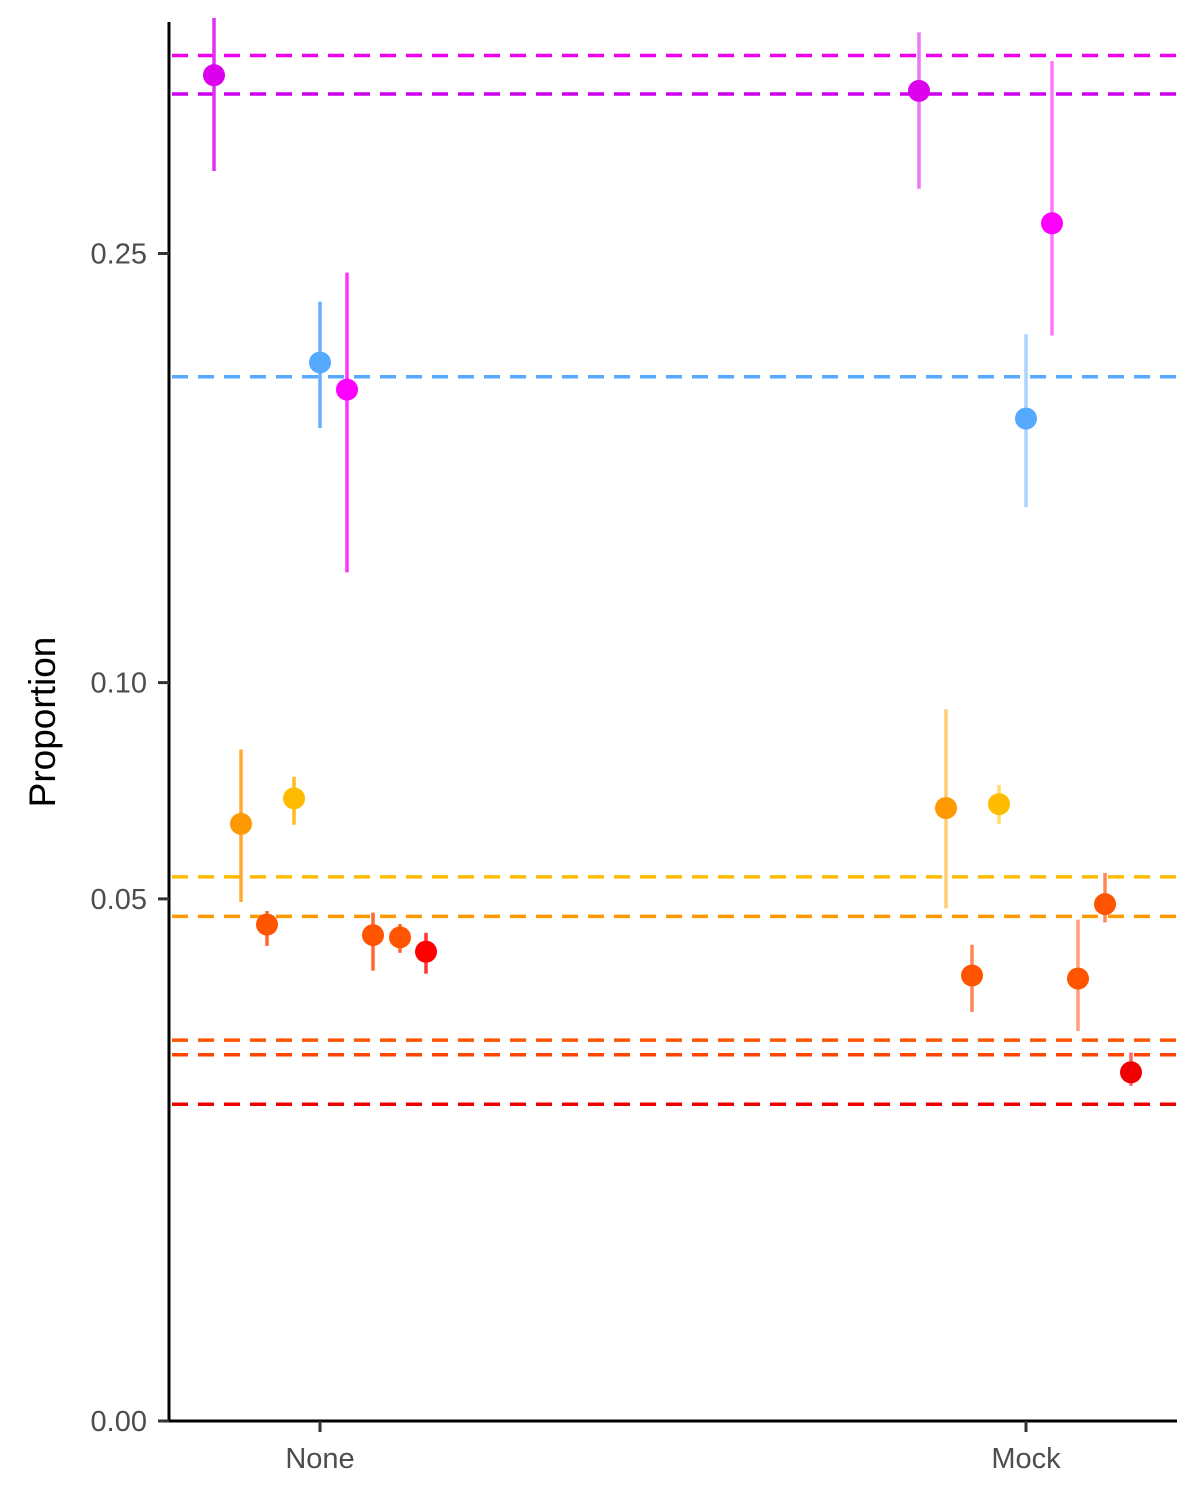  I want to click on x-tick-label-1: Mock, so click(1026, 1459).